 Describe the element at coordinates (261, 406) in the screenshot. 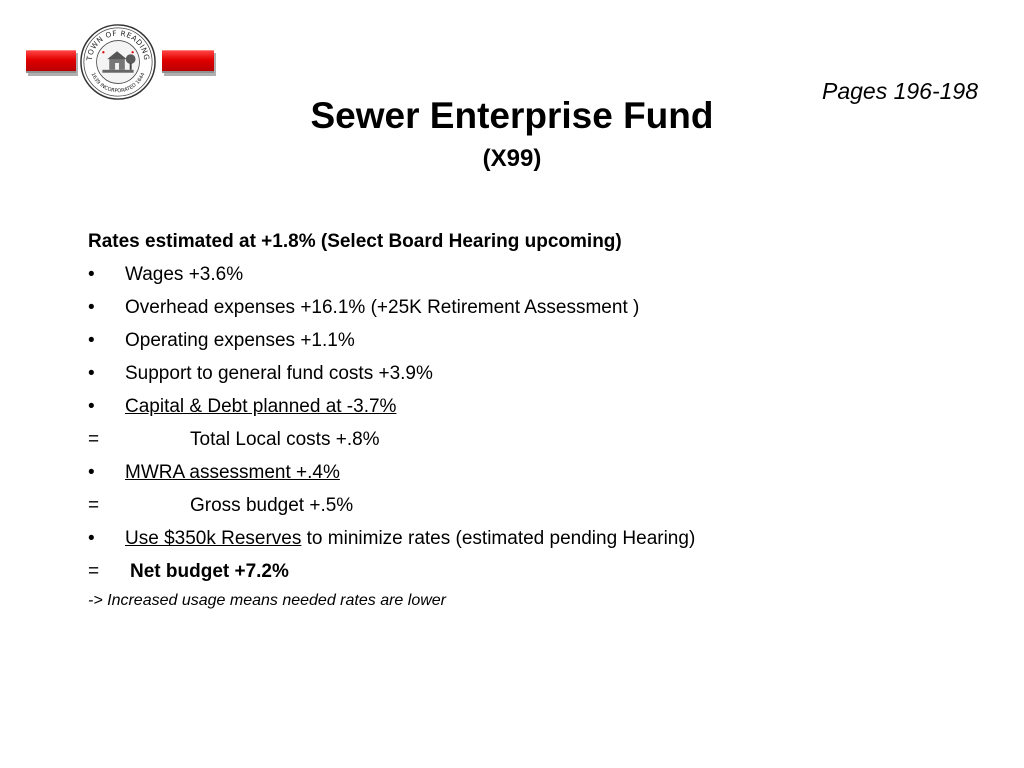

I see `bullet-text-capital-debt: Capital & Debt planned at -3.7%` at that location.